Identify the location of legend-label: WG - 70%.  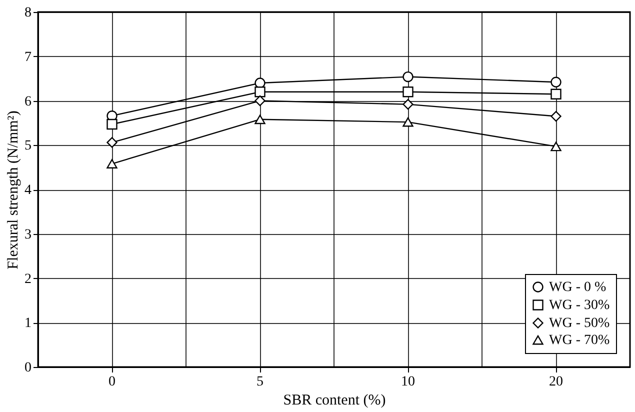
(579, 340).